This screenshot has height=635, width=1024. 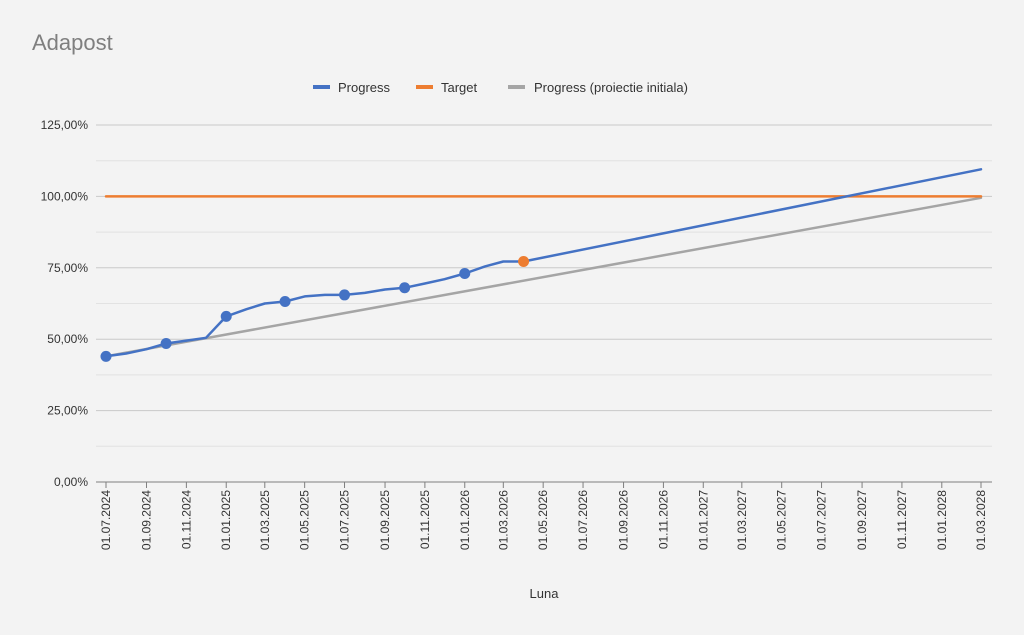 I want to click on x-tick-label: 01.01.2026, so click(x=465, y=520).